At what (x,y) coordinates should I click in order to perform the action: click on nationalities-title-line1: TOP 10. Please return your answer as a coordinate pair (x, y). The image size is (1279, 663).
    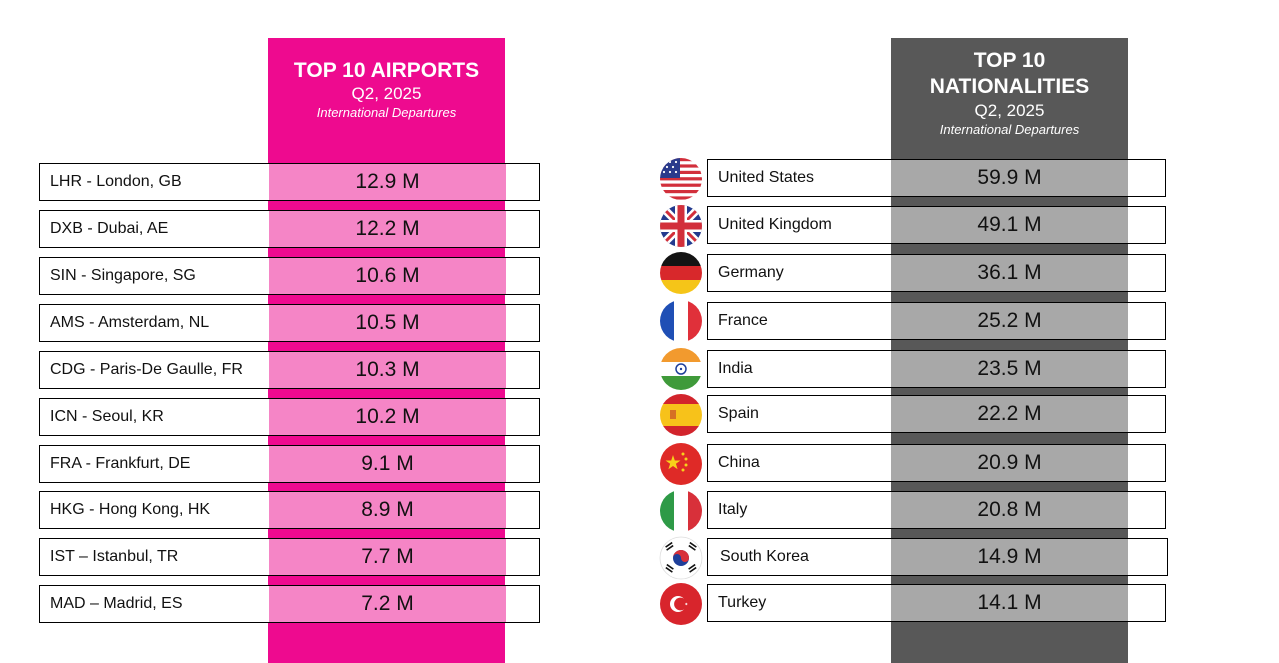
    Looking at the image, I should click on (1009, 60).